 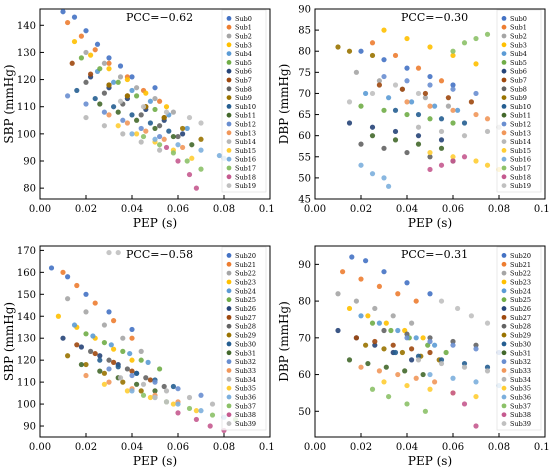 I want to click on y-tick-label: 55, so click(x=304, y=157).